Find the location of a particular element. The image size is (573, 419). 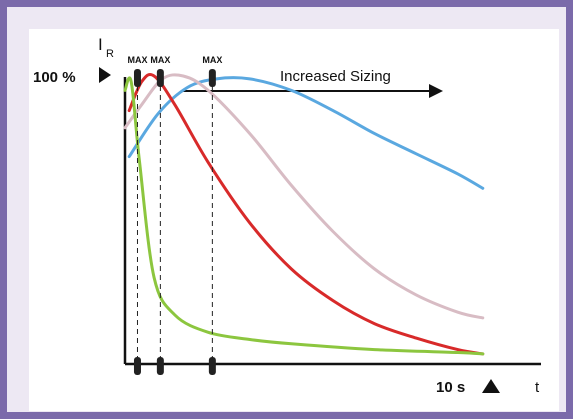

increased-sizing-arrow-head is located at coordinates (436, 91).